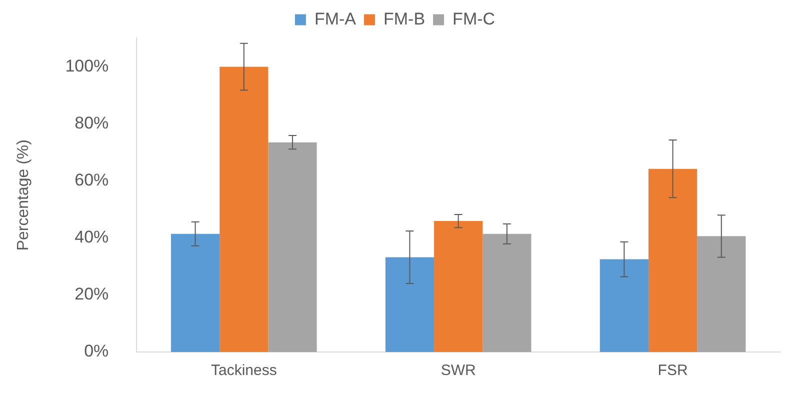 The image size is (790, 400). What do you see at coordinates (23, 195) in the screenshot?
I see `y-axis-title: Percentage (%)` at bounding box center [23, 195].